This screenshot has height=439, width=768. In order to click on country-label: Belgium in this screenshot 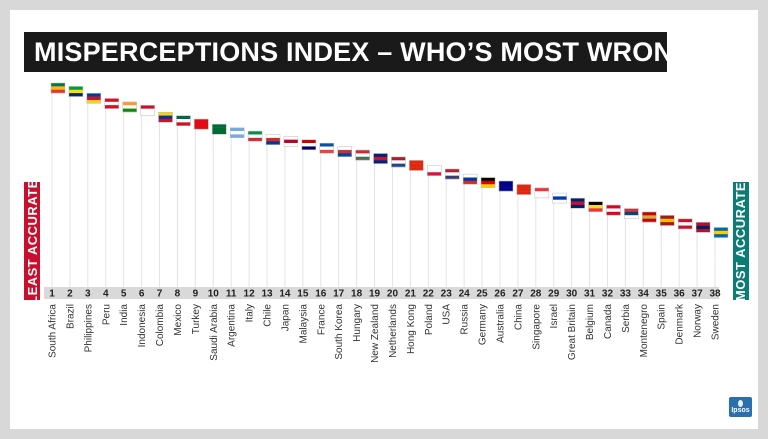, I will do `click(590, 322)`.